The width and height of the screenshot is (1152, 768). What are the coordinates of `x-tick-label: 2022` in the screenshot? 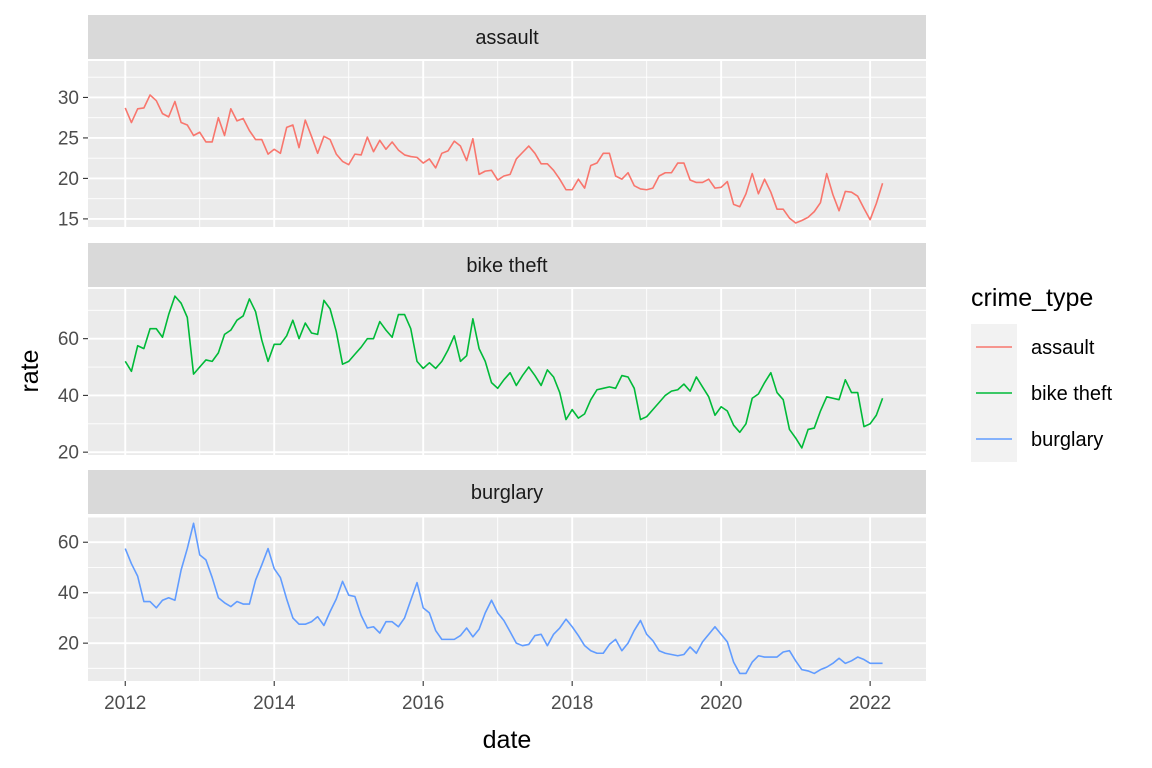 It's located at (870, 703).